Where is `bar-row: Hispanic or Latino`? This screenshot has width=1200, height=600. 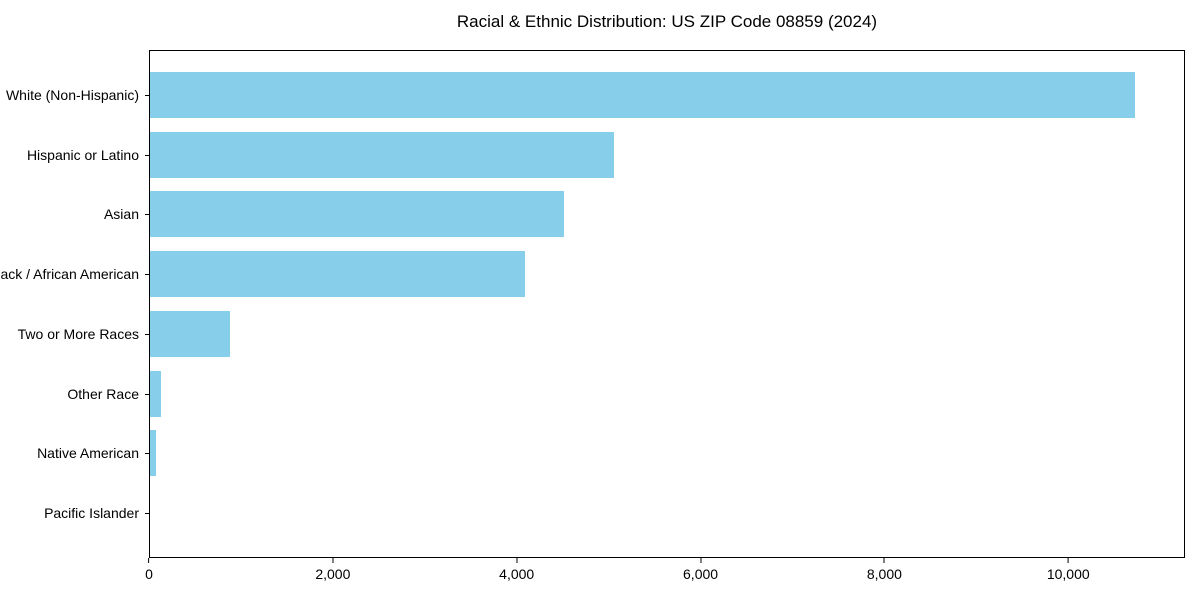
bar-row: Hispanic or Latino is located at coordinates (605, 155).